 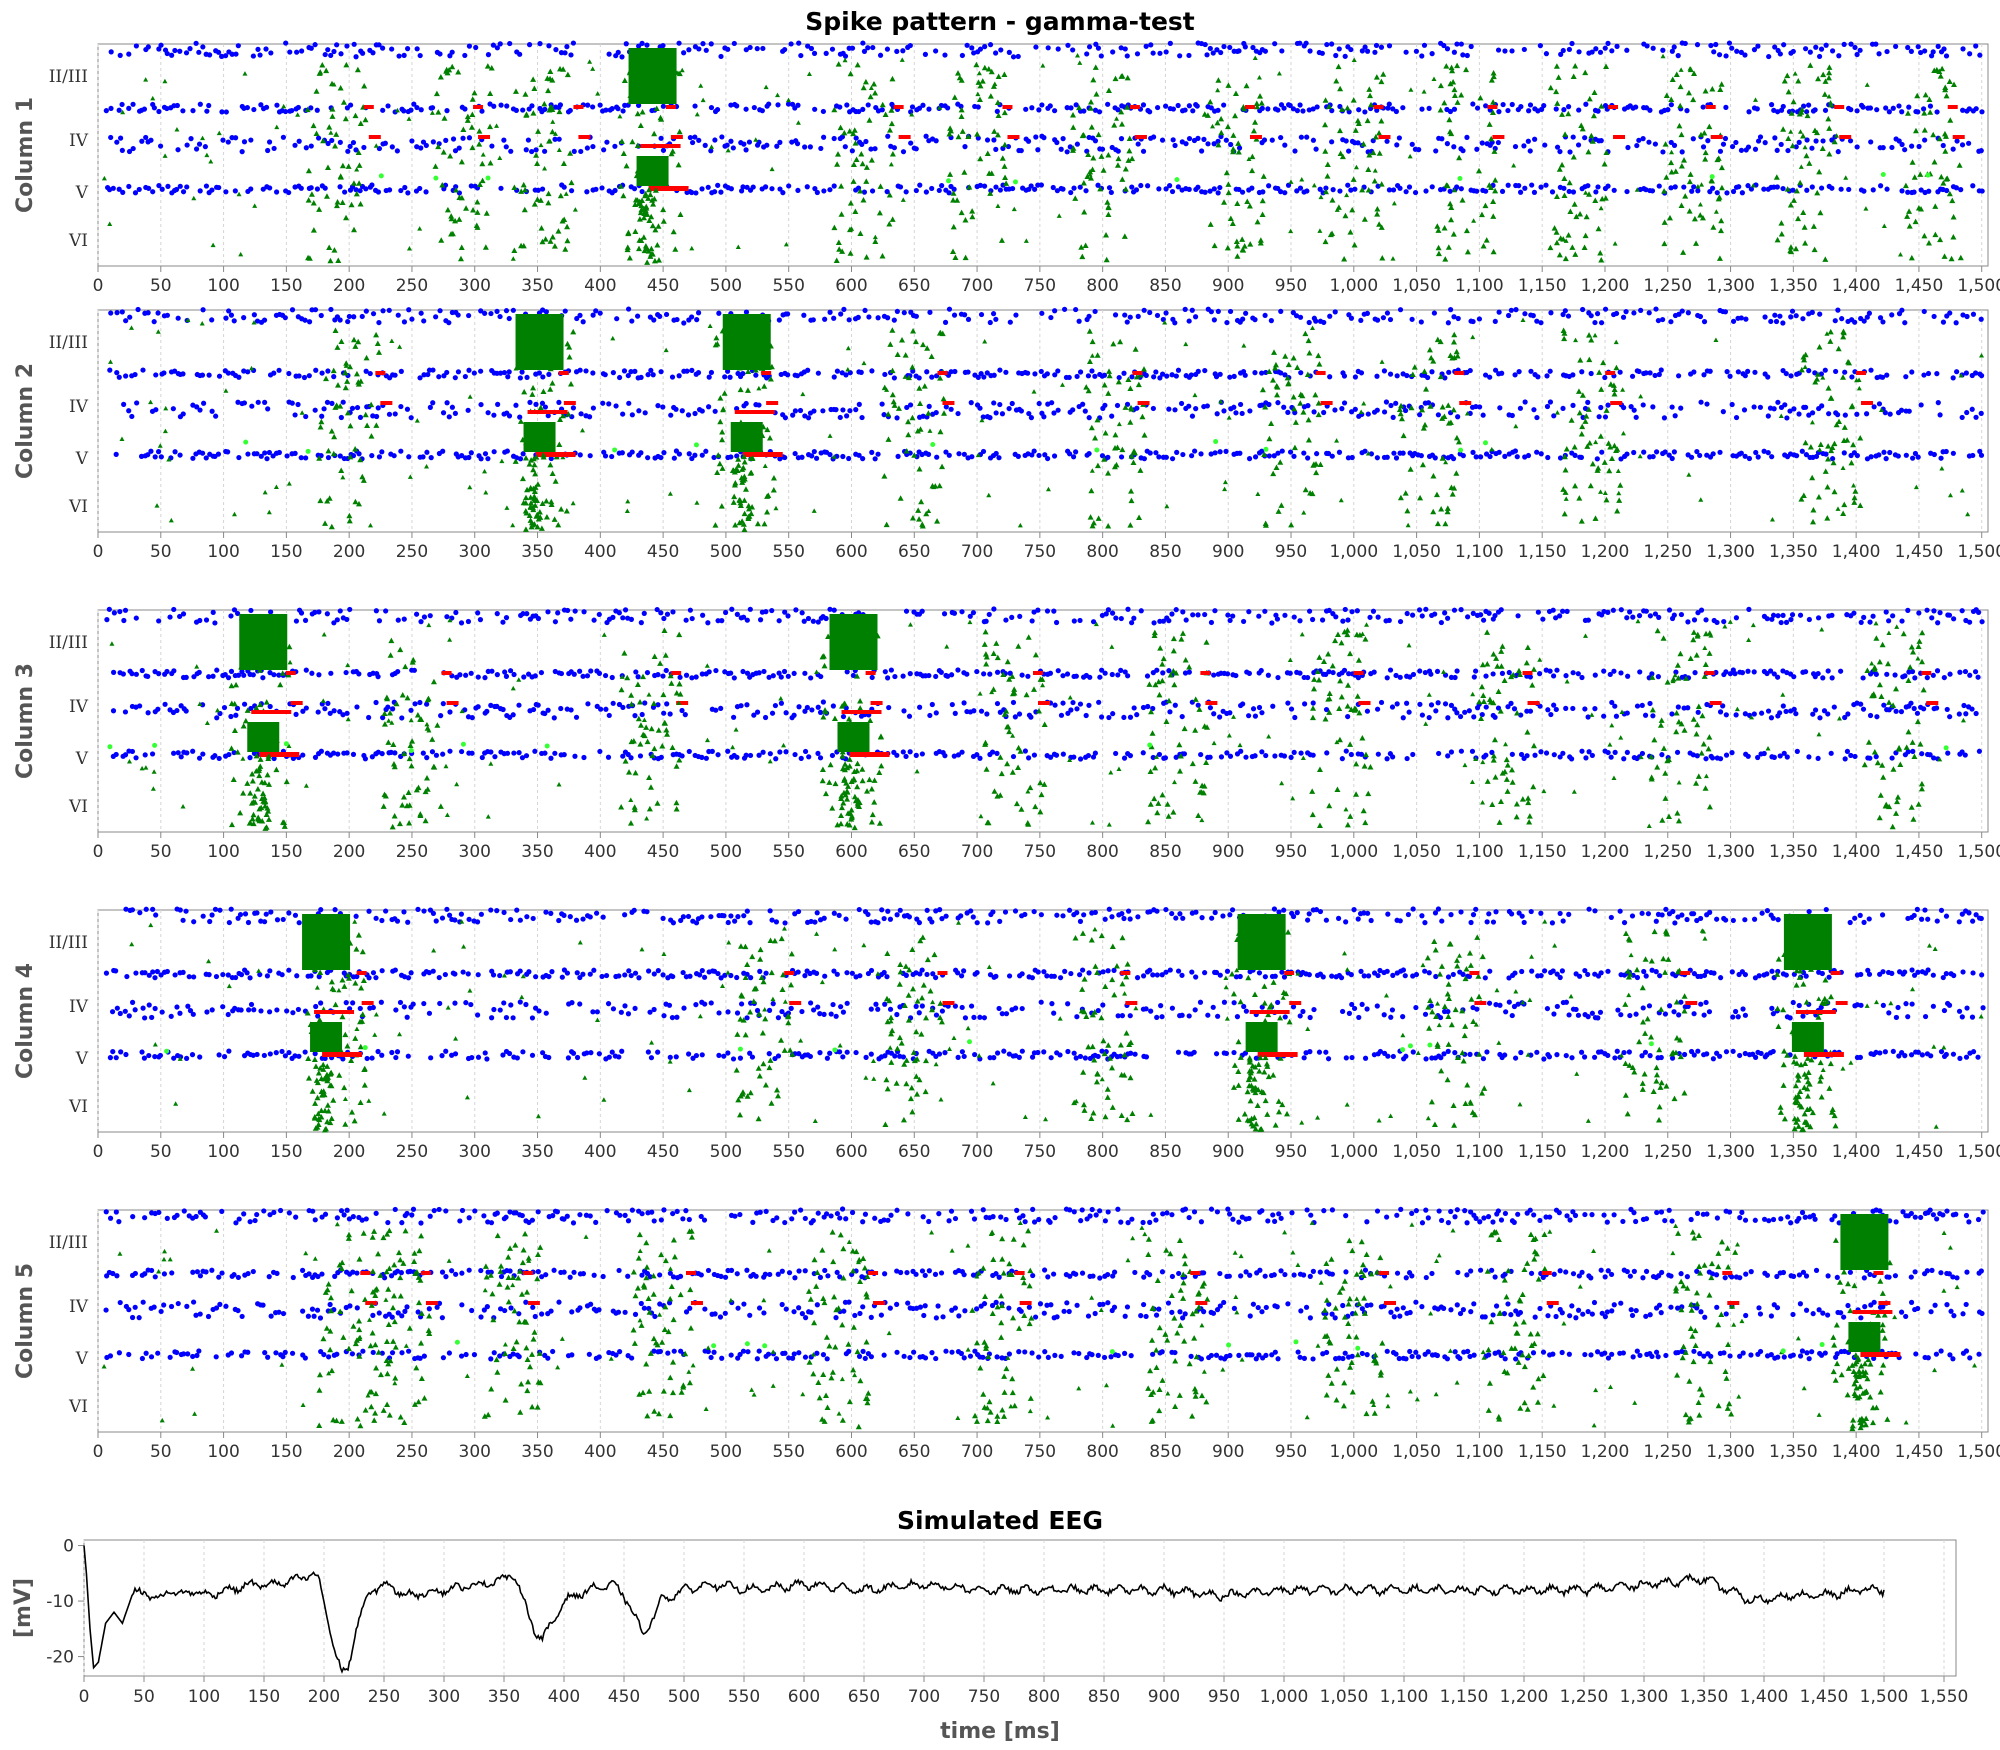 What do you see at coordinates (1416, 552) in the screenshot?
I see `x-tick-label: 1,050` at bounding box center [1416, 552].